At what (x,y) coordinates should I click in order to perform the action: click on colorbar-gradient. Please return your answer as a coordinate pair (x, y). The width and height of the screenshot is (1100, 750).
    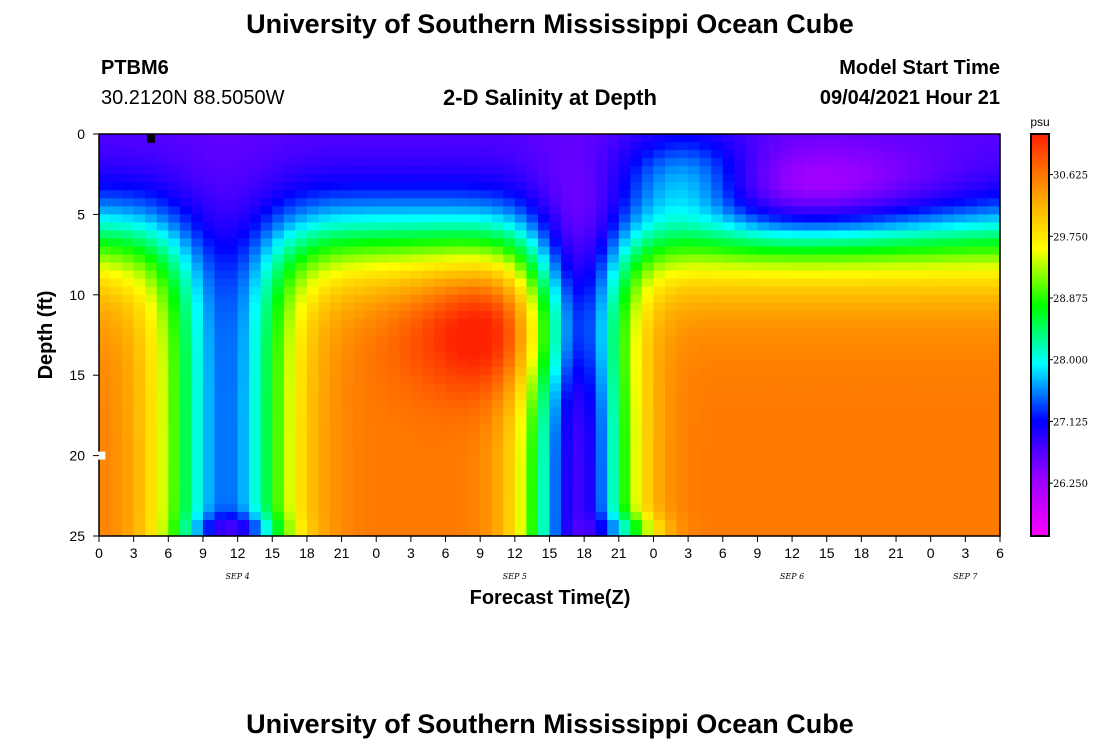
    Looking at the image, I should click on (1040, 335).